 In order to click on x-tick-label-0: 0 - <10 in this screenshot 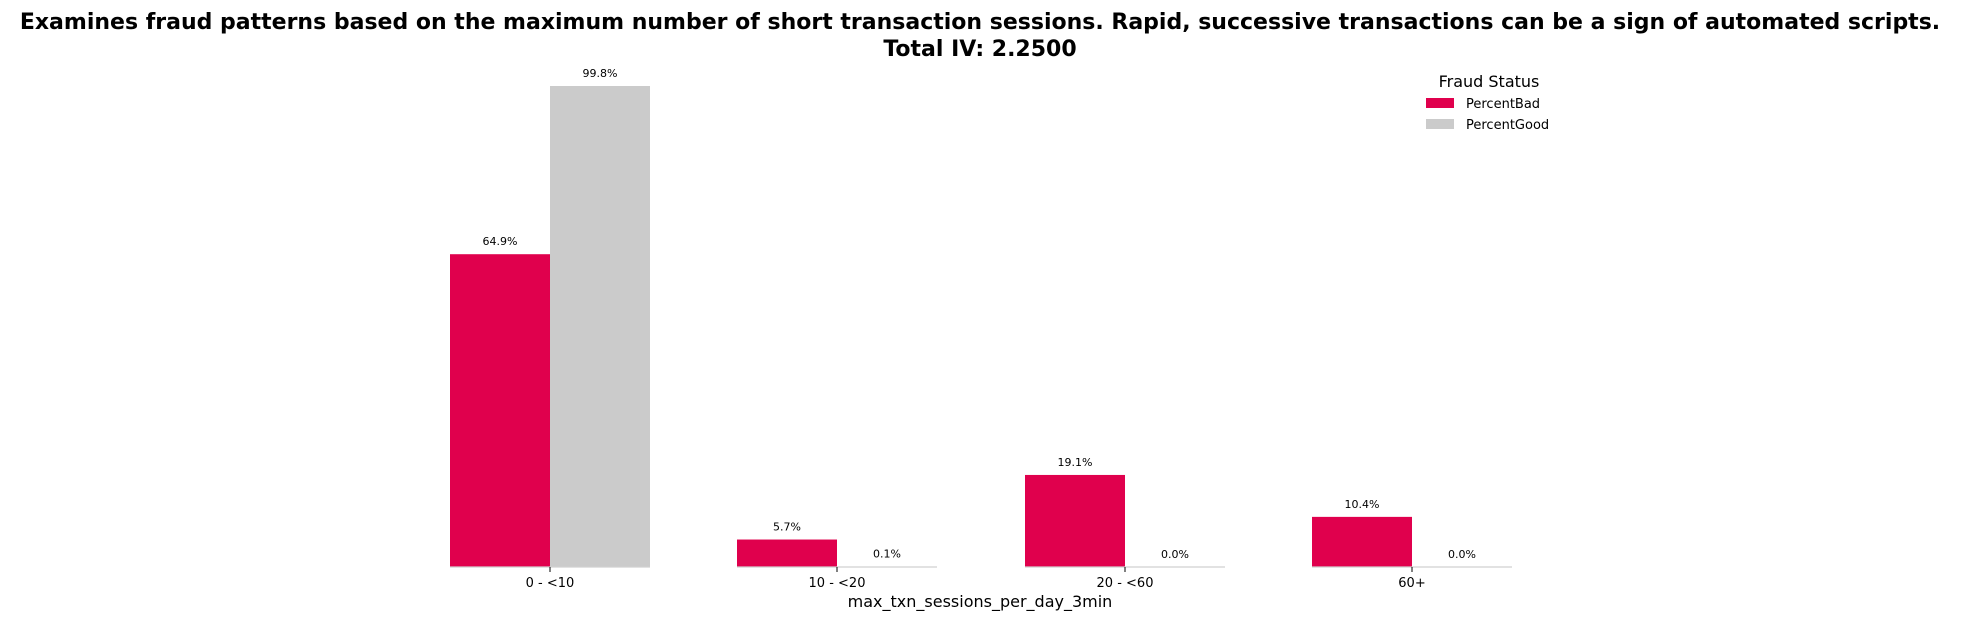, I will do `click(550, 583)`.